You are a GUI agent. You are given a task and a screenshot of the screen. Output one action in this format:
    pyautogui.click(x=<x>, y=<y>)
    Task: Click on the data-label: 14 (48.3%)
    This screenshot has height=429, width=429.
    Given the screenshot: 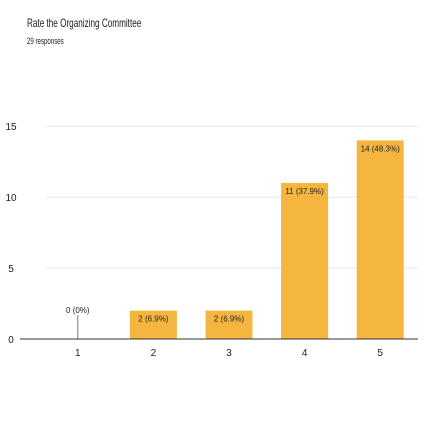 What is the action you would take?
    pyautogui.click(x=380, y=148)
    